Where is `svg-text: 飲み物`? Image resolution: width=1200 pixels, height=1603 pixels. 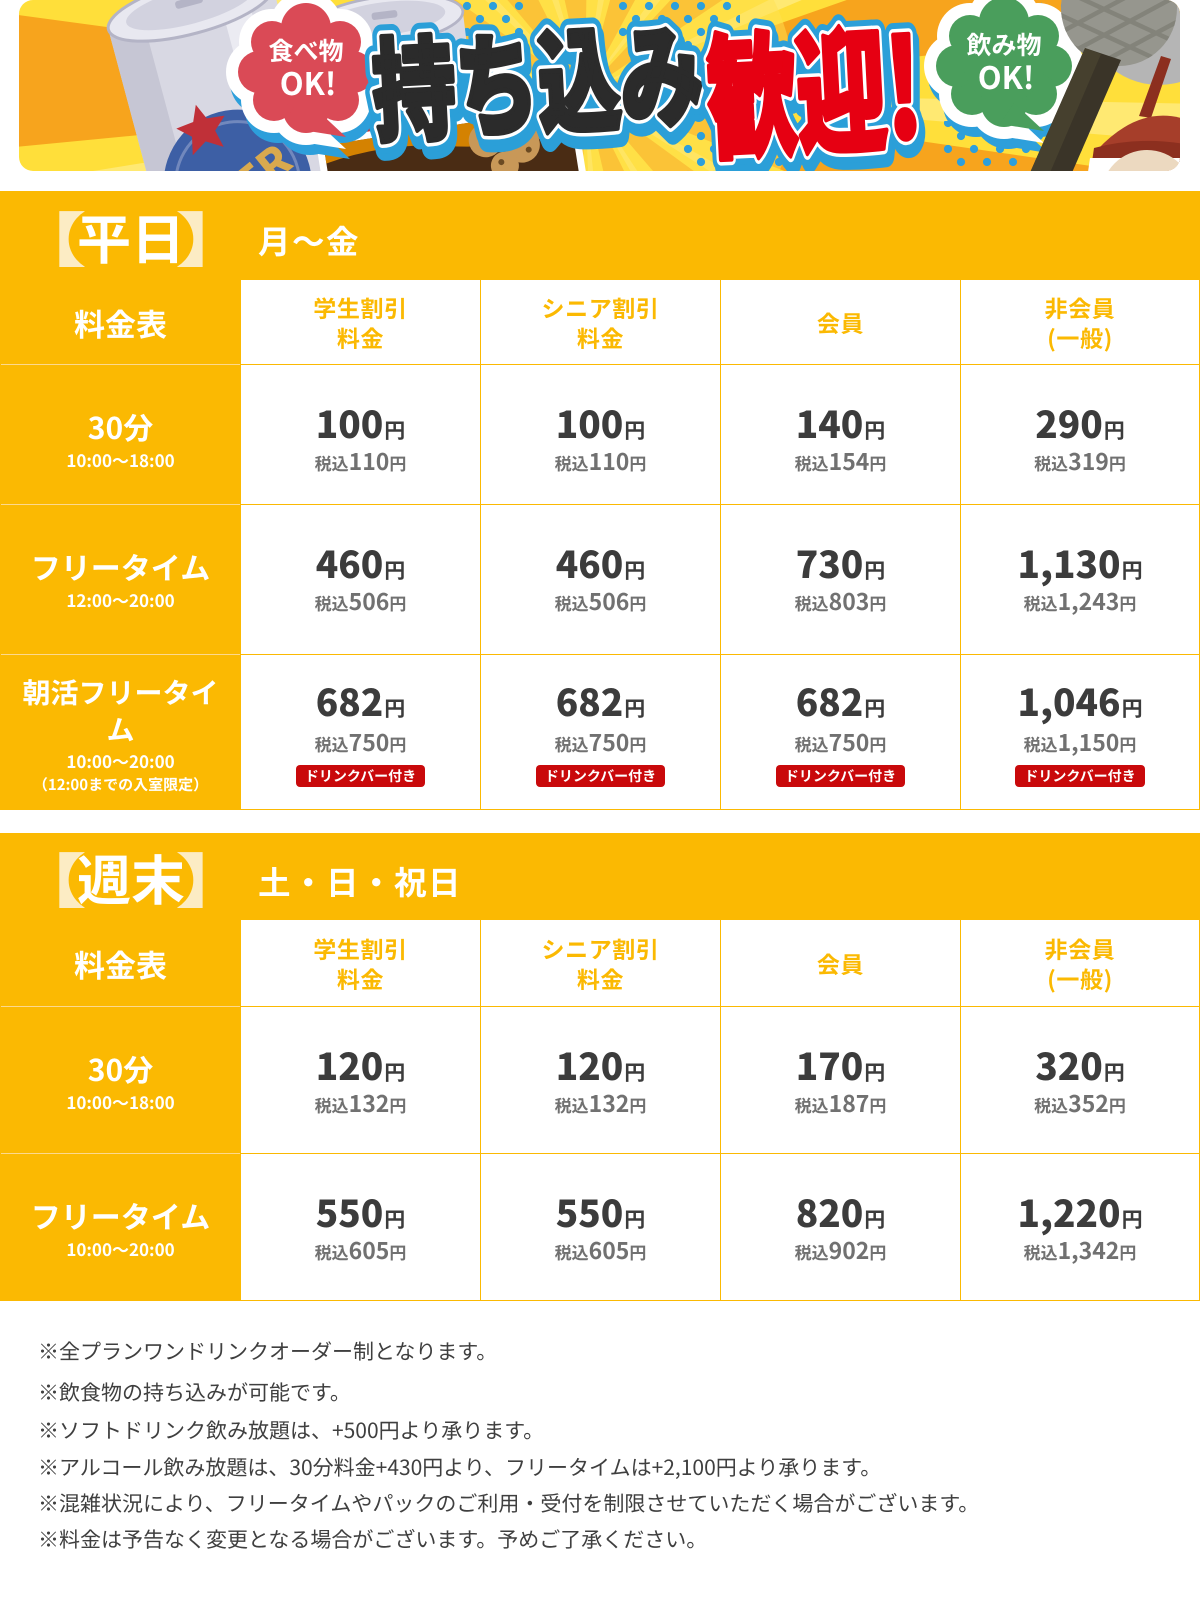
svg-text: 飲み物 is located at coordinates (1003, 44).